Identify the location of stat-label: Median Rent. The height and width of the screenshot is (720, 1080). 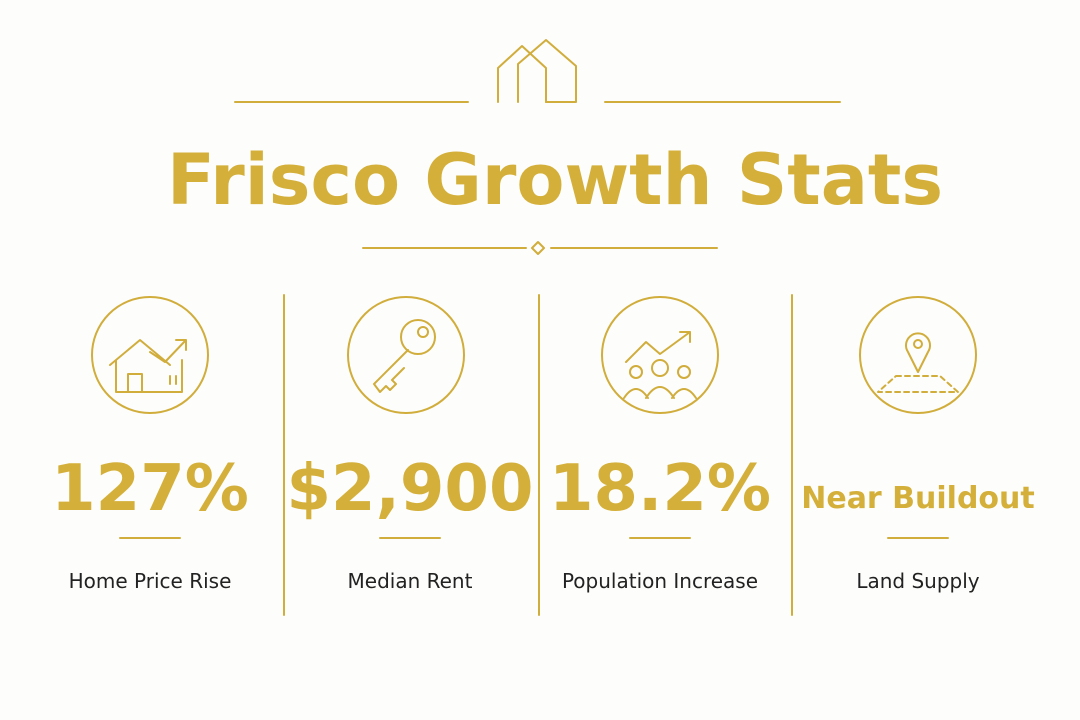
(410, 581).